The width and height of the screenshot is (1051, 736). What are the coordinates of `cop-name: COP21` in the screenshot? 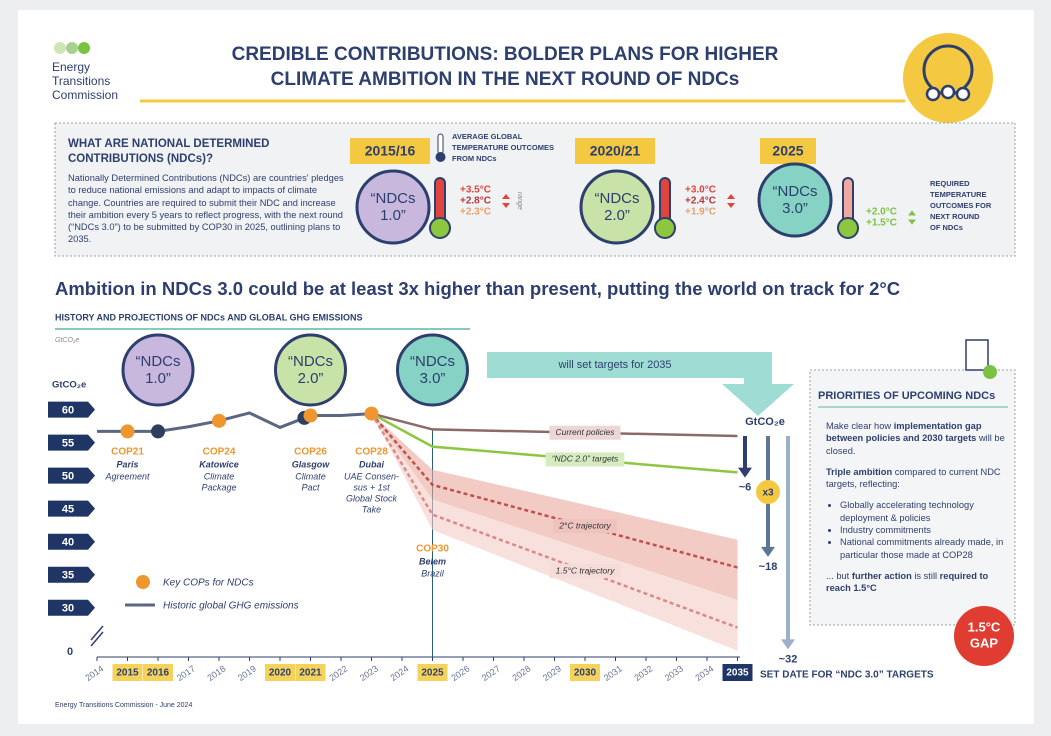 It's located at (127, 452).